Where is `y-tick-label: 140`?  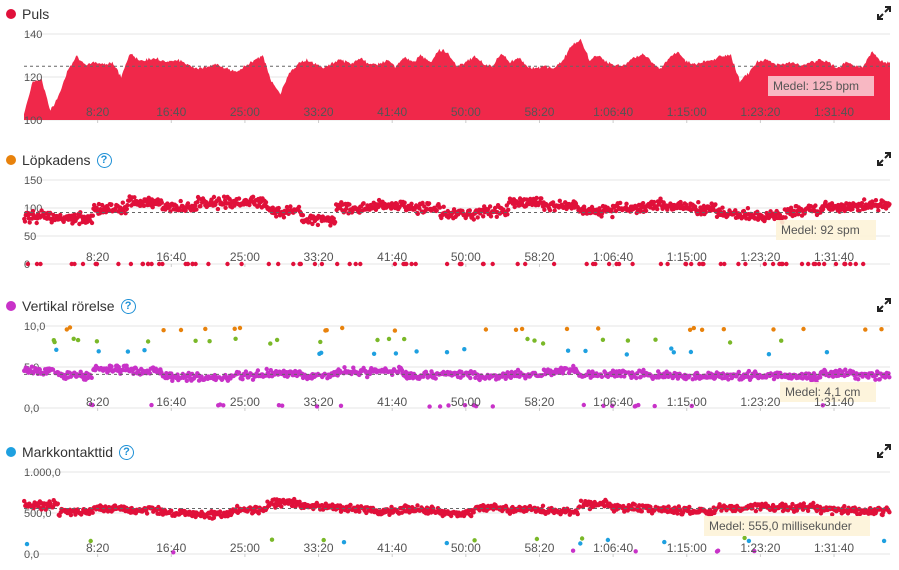 y-tick-label: 140 is located at coordinates (33, 35).